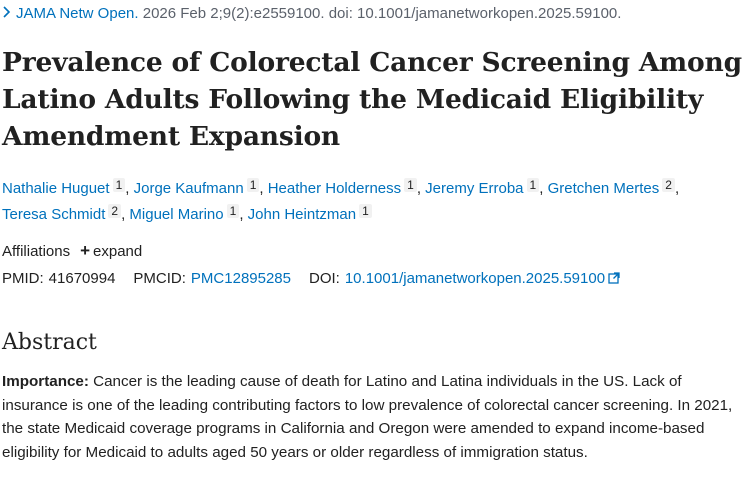 The width and height of the screenshot is (750, 500). I want to click on author-item: Miguel Marino 1, so click(184, 213).